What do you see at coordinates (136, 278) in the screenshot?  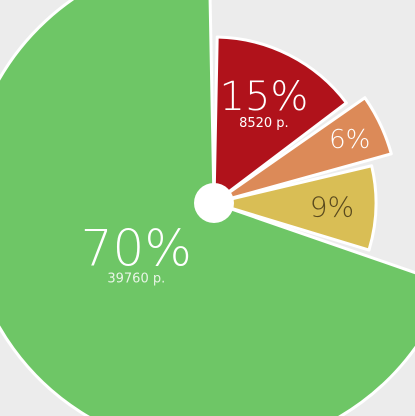 I see `slice-amount-label: 39760 р.` at bounding box center [136, 278].